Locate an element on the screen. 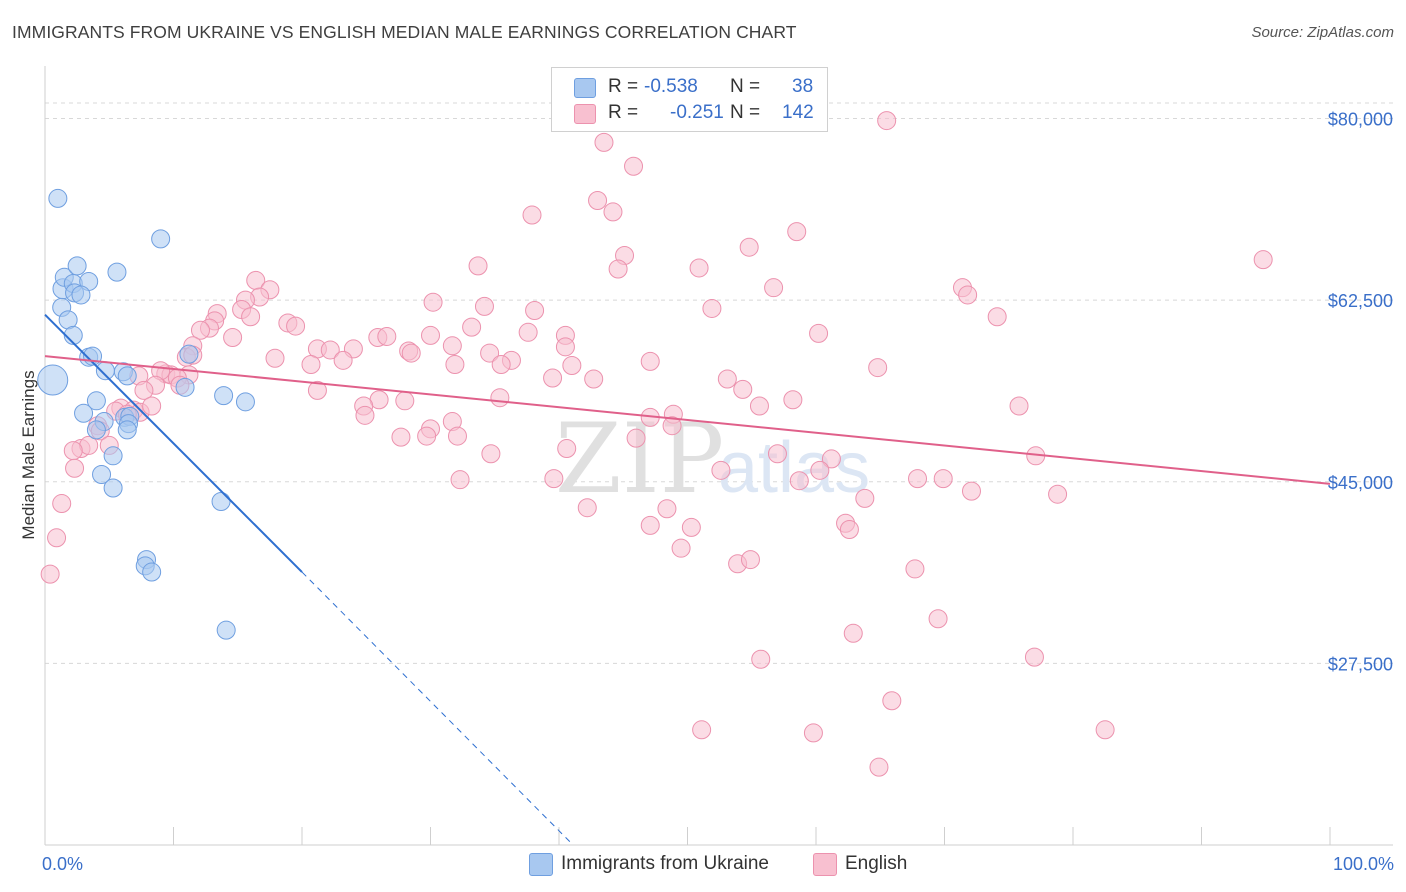  legend-n-value: 38 is located at coordinates (803, 86).